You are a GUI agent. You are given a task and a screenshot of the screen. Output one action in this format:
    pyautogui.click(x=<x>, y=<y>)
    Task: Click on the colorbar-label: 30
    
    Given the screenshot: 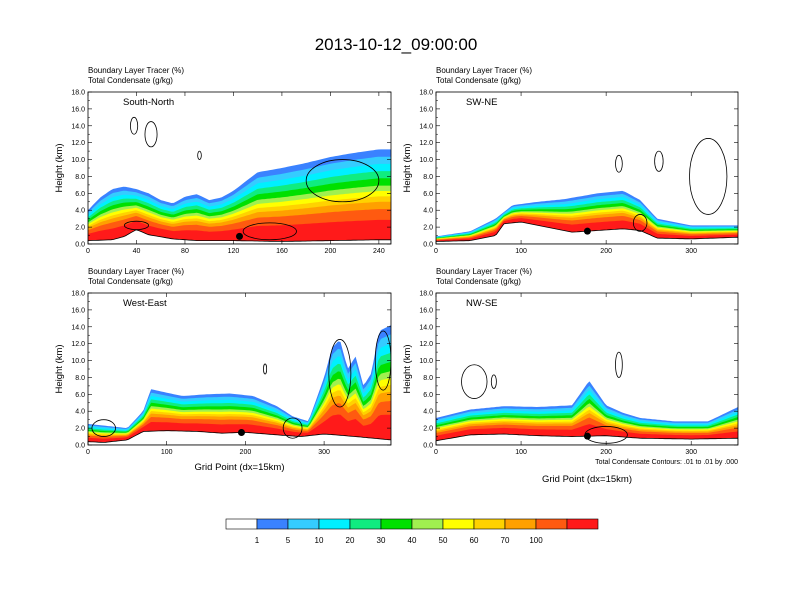 What is the action you would take?
    pyautogui.click(x=381, y=540)
    